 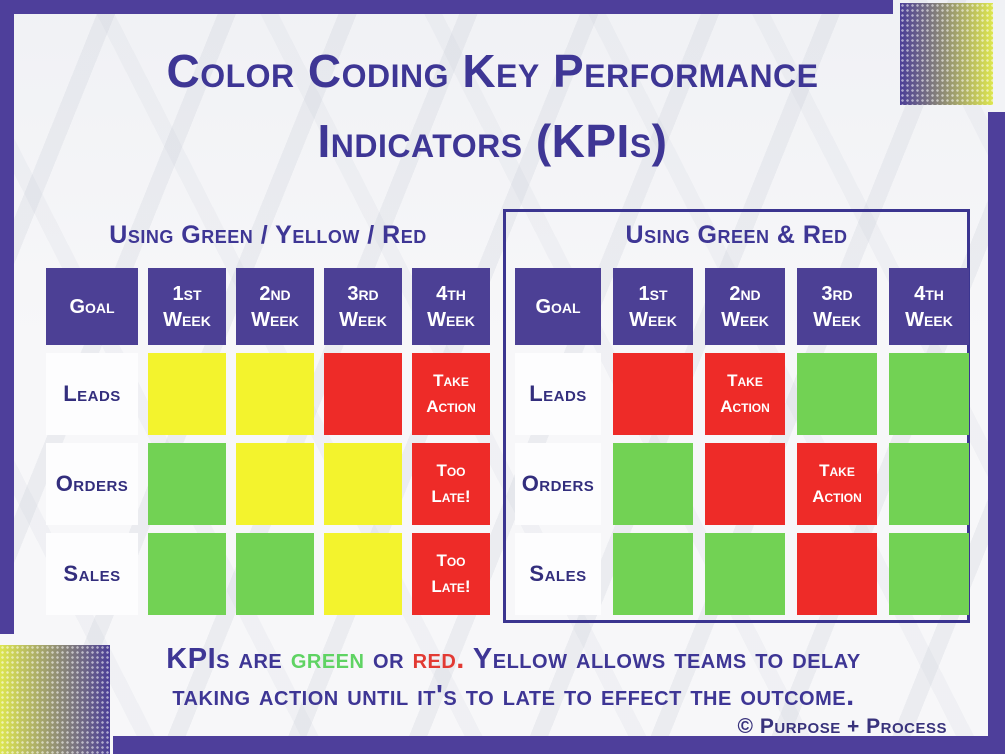 I want to click on right-border-bar, so click(x=996, y=433).